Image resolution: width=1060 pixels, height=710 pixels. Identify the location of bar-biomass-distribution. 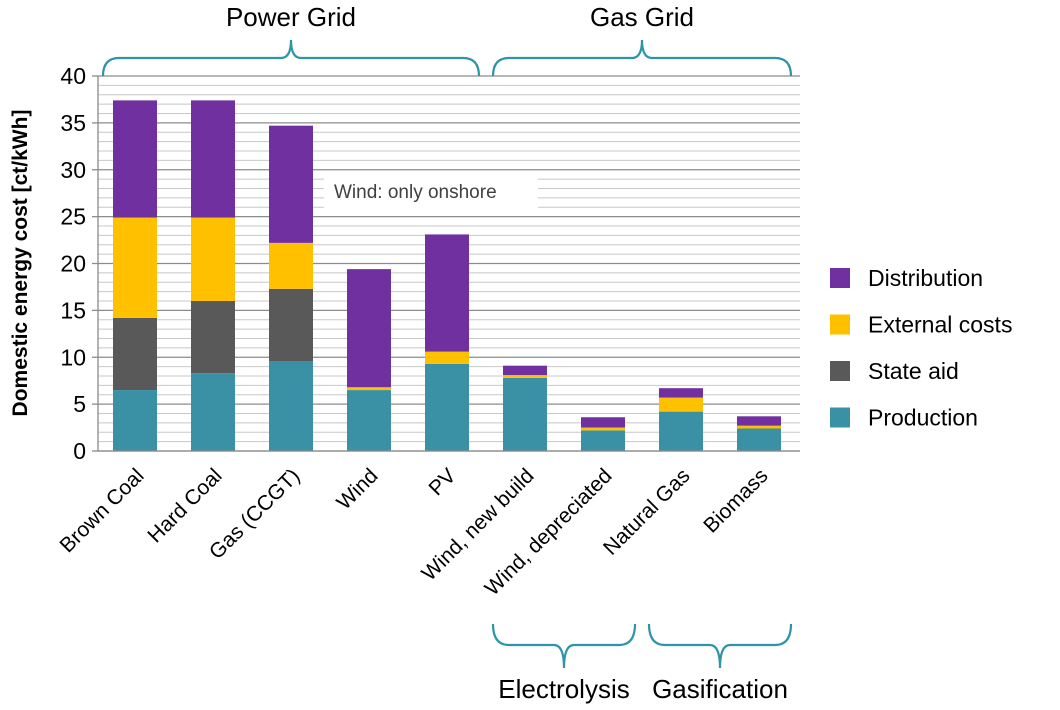
(759, 421).